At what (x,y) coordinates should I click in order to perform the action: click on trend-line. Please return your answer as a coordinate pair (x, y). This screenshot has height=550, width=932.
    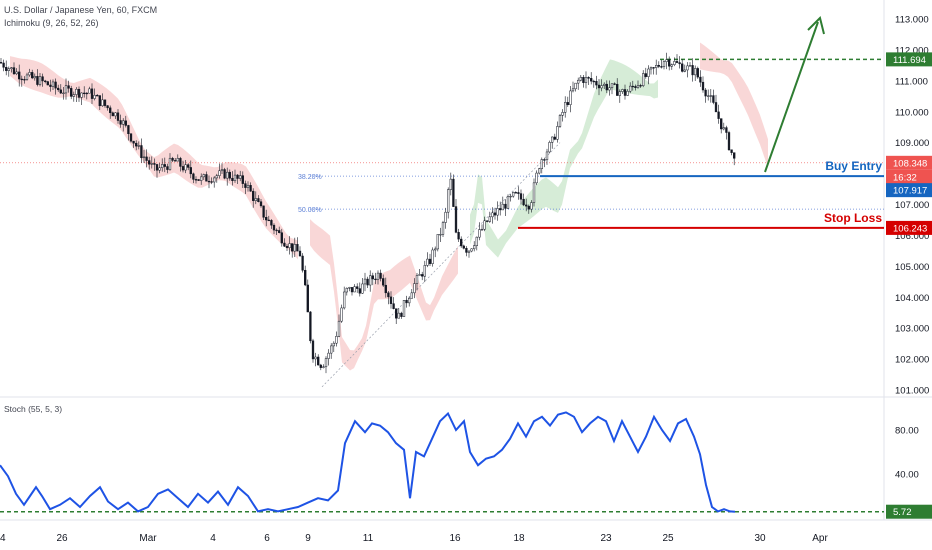
    Looking at the image, I should click on (441, 265).